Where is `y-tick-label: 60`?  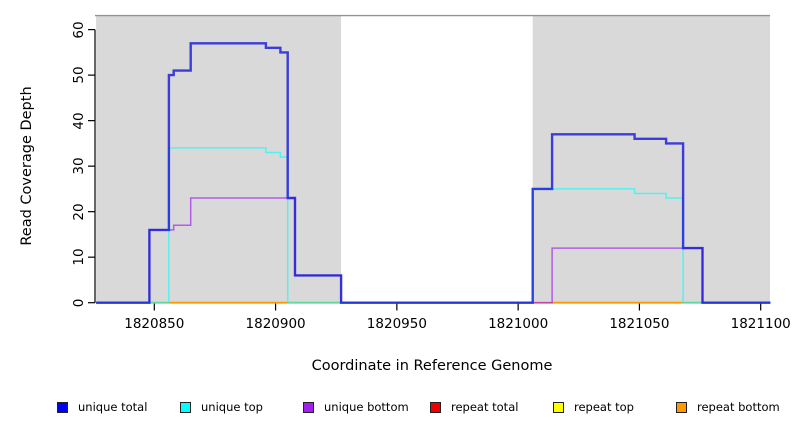 y-tick-label: 60 is located at coordinates (79, 30).